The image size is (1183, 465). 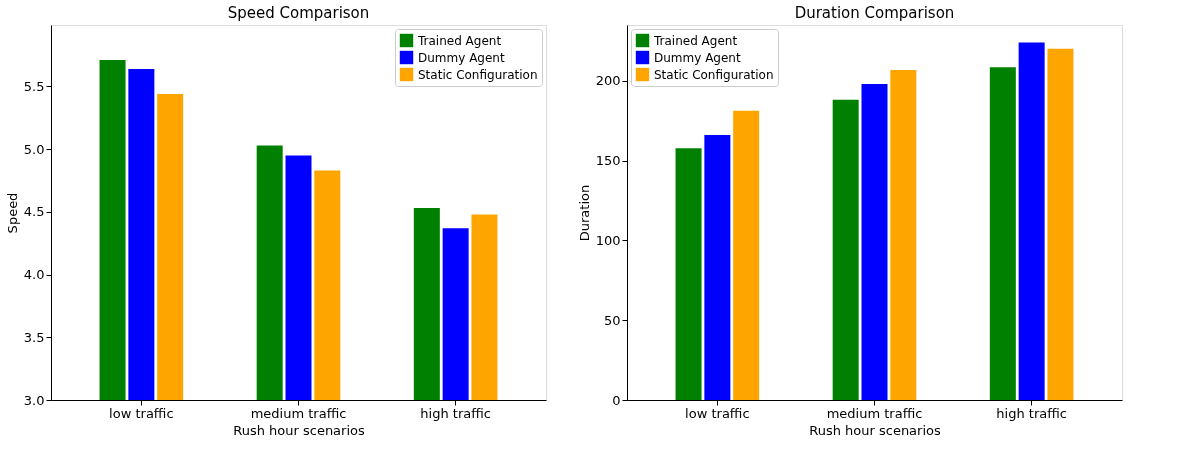 I want to click on y-axis-title: Speed, so click(x=12, y=213).